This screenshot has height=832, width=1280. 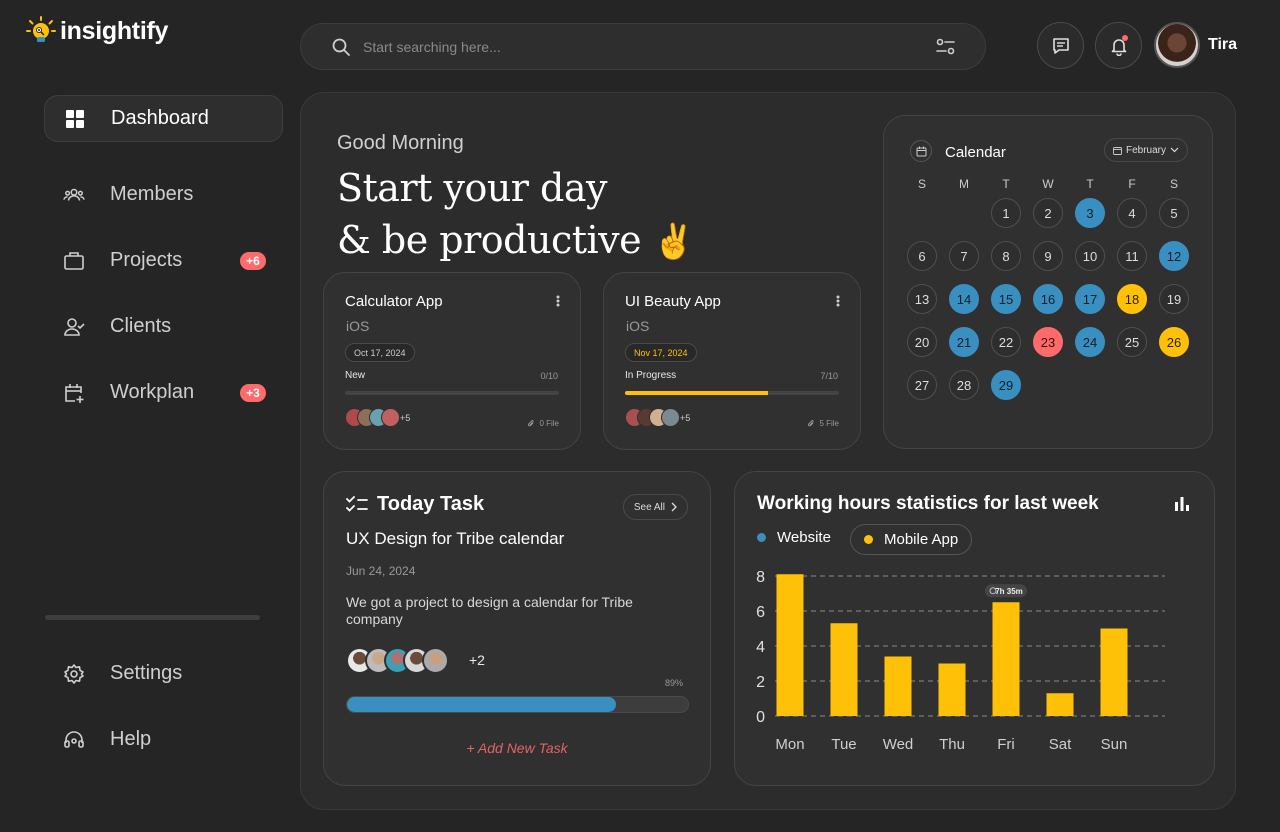 What do you see at coordinates (1048, 342) in the screenshot?
I see `calendar-day: 23` at bounding box center [1048, 342].